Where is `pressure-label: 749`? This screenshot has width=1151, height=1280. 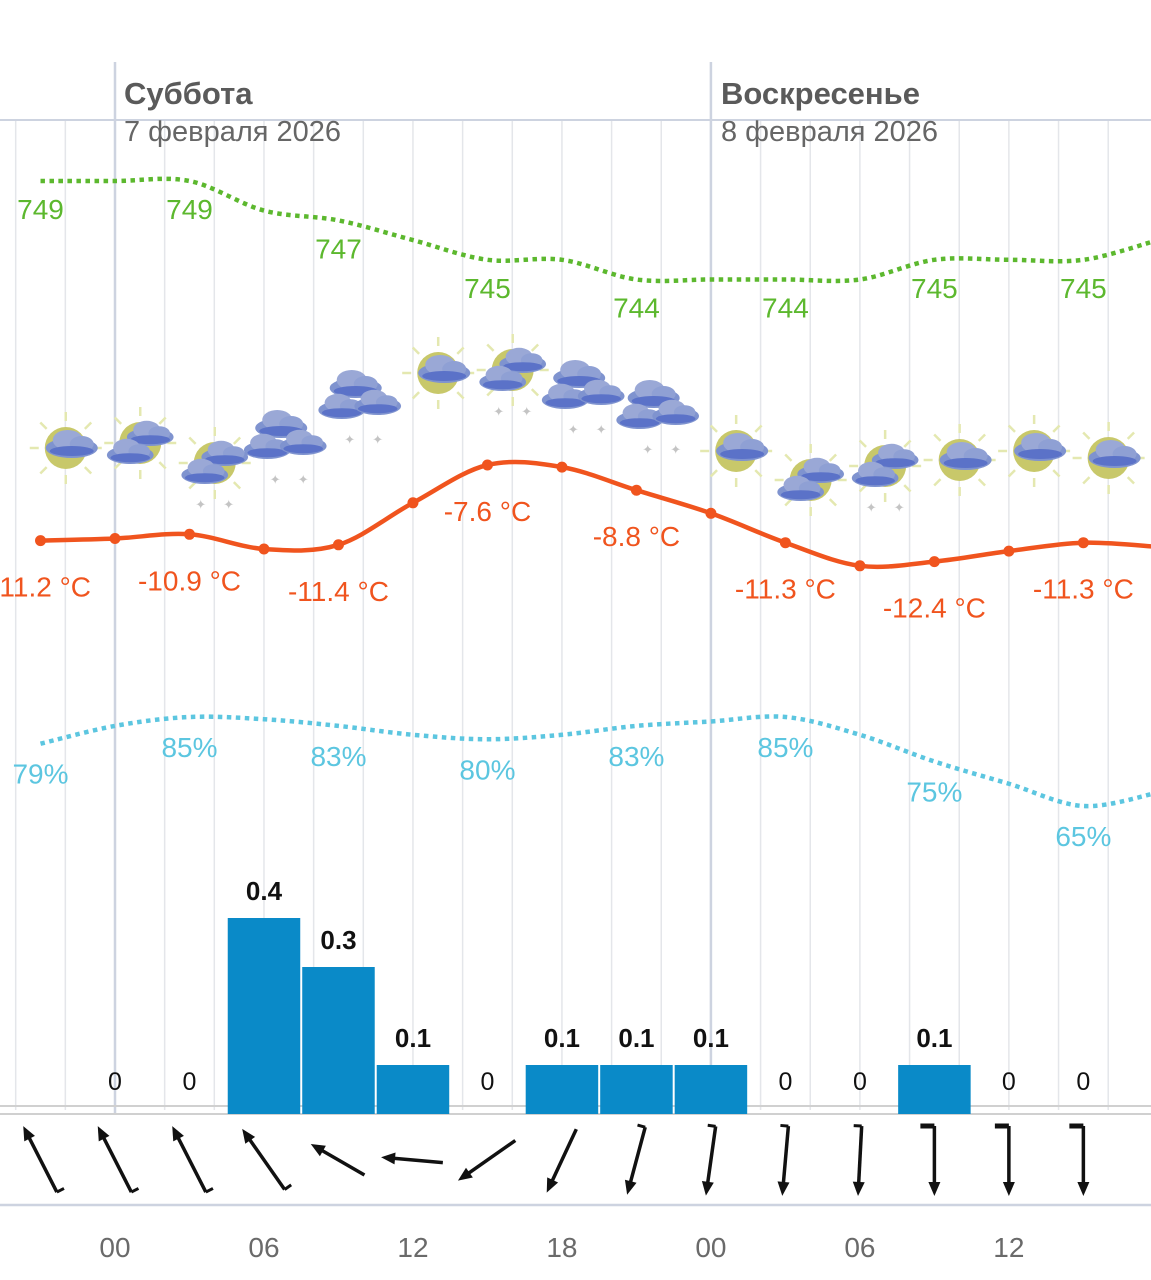 pressure-label: 749 is located at coordinates (189, 209).